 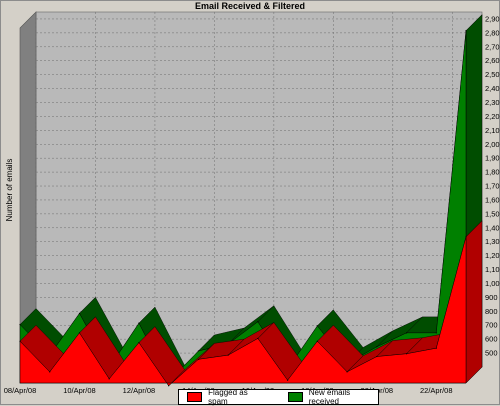 I want to click on y-tick-label: 700, so click(x=491, y=325).